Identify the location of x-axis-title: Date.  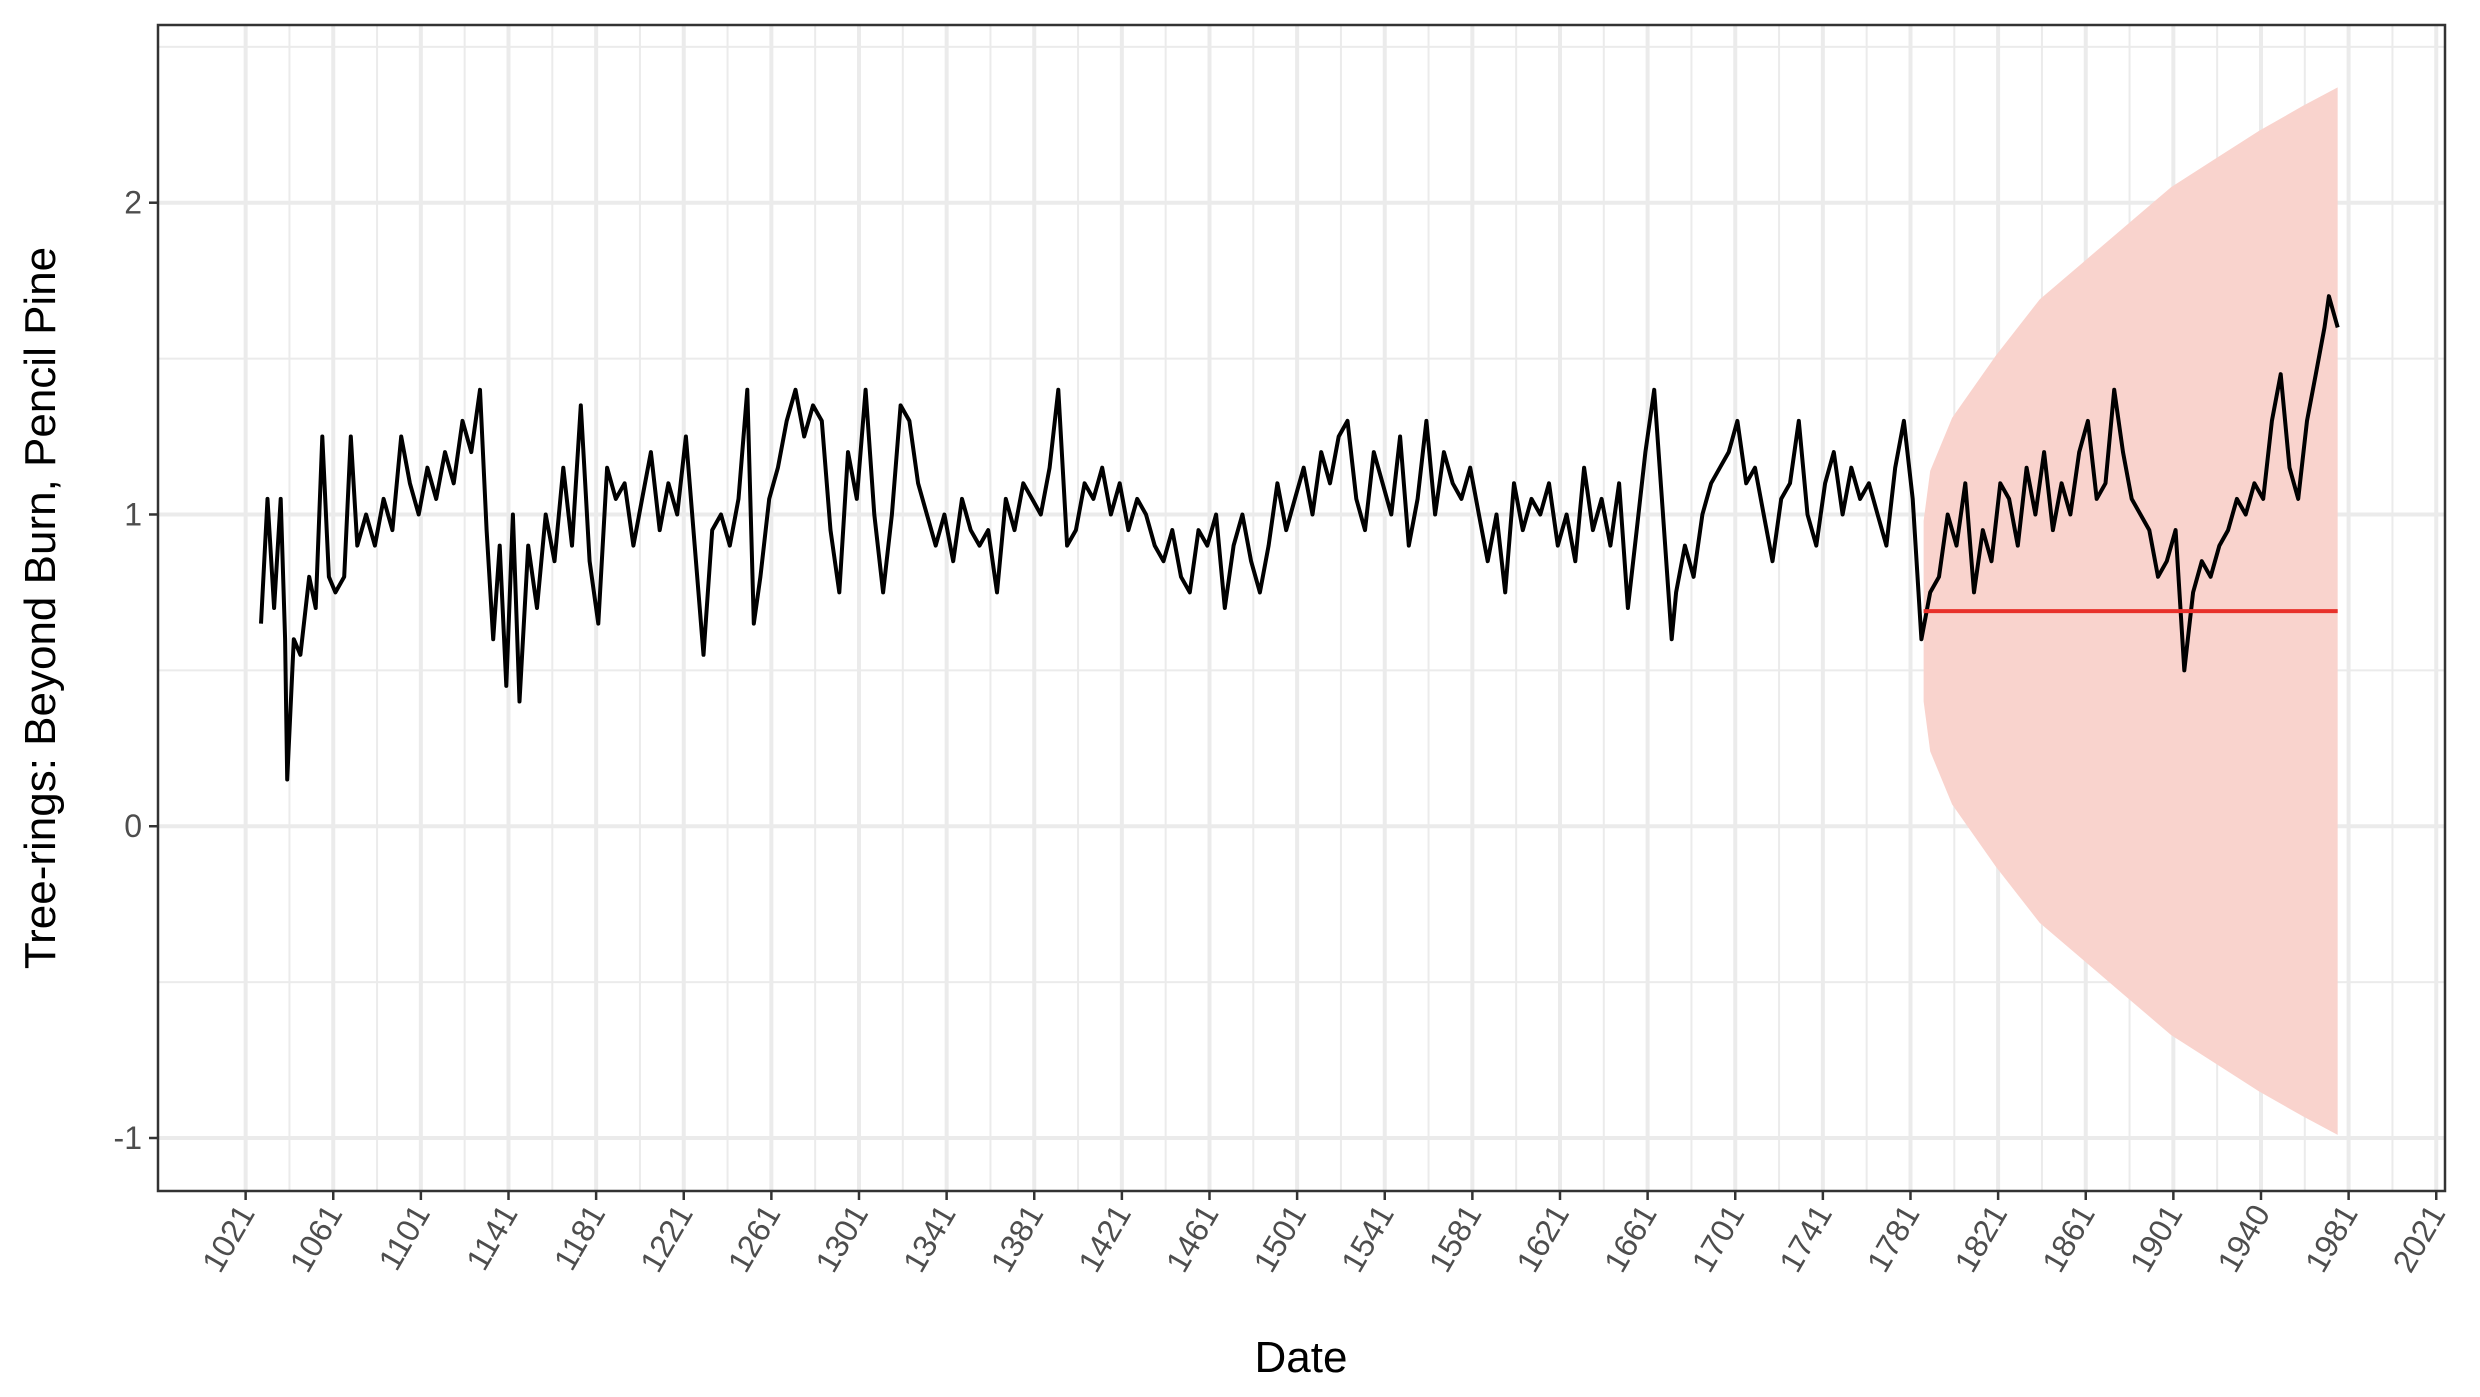
(1301, 1357).